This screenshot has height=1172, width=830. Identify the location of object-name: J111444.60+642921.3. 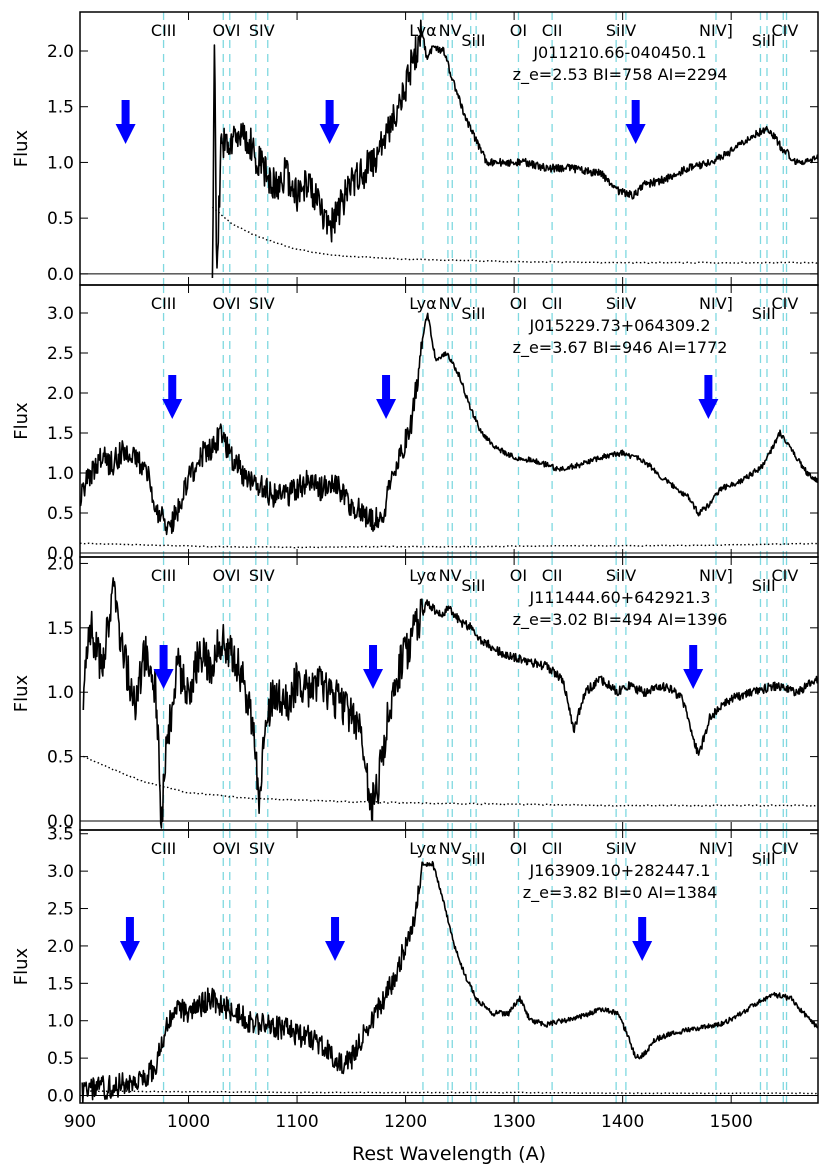
(620, 597).